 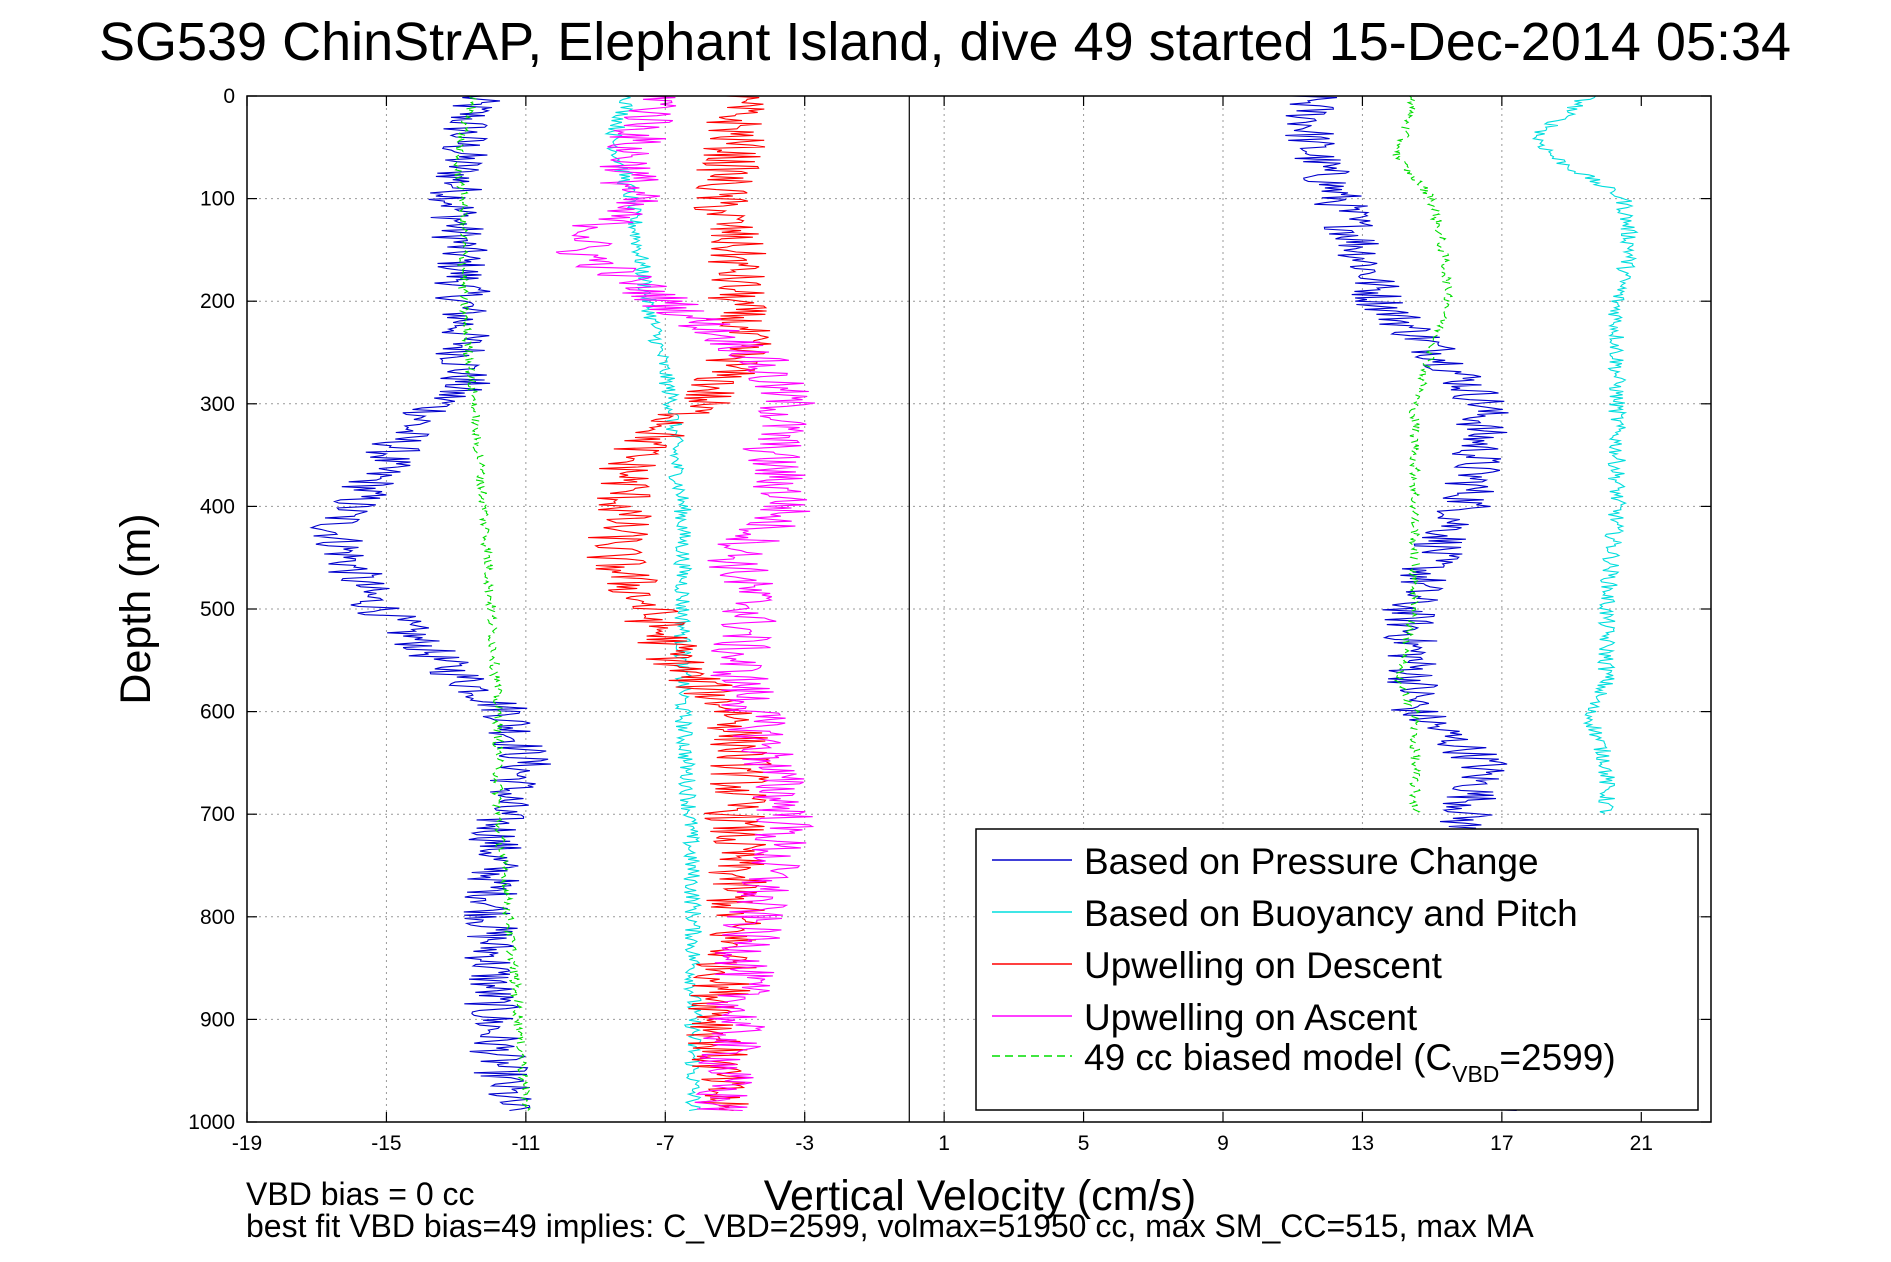 What do you see at coordinates (944, 1143) in the screenshot?
I see `x-tick-label: 1` at bounding box center [944, 1143].